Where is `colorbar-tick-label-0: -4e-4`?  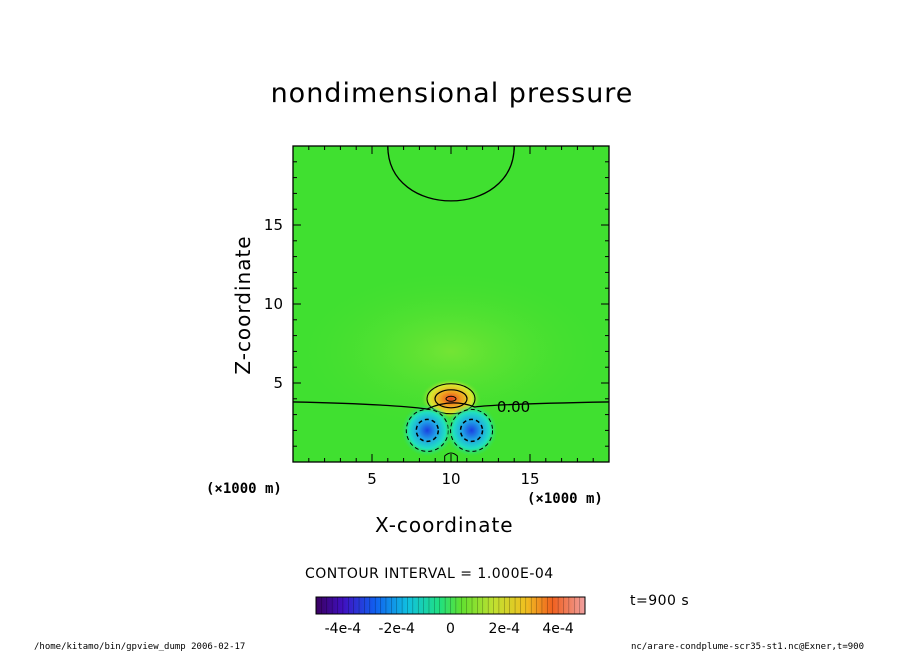 colorbar-tick-label-0: -4e-4 is located at coordinates (343, 629).